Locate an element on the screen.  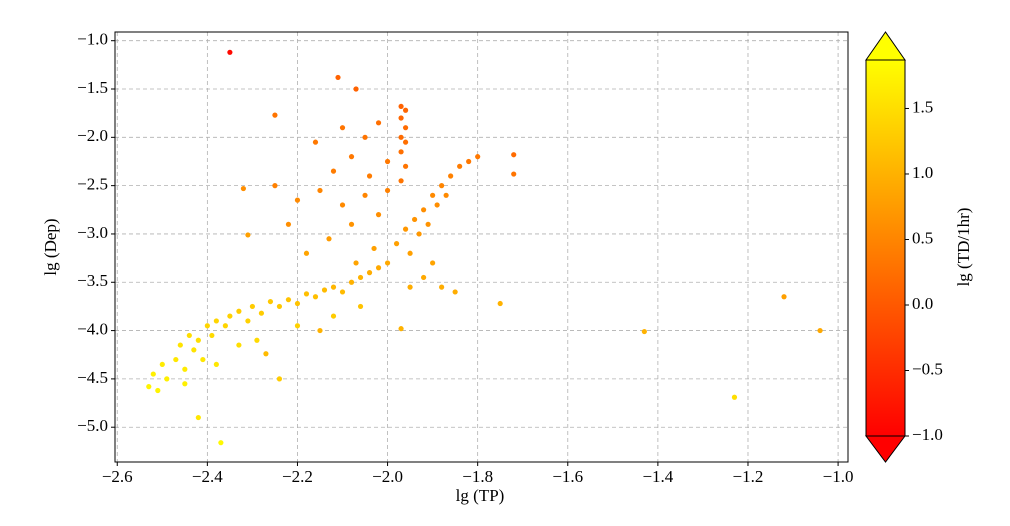
x-axis-label: lg (TP) is located at coordinates (480, 495).